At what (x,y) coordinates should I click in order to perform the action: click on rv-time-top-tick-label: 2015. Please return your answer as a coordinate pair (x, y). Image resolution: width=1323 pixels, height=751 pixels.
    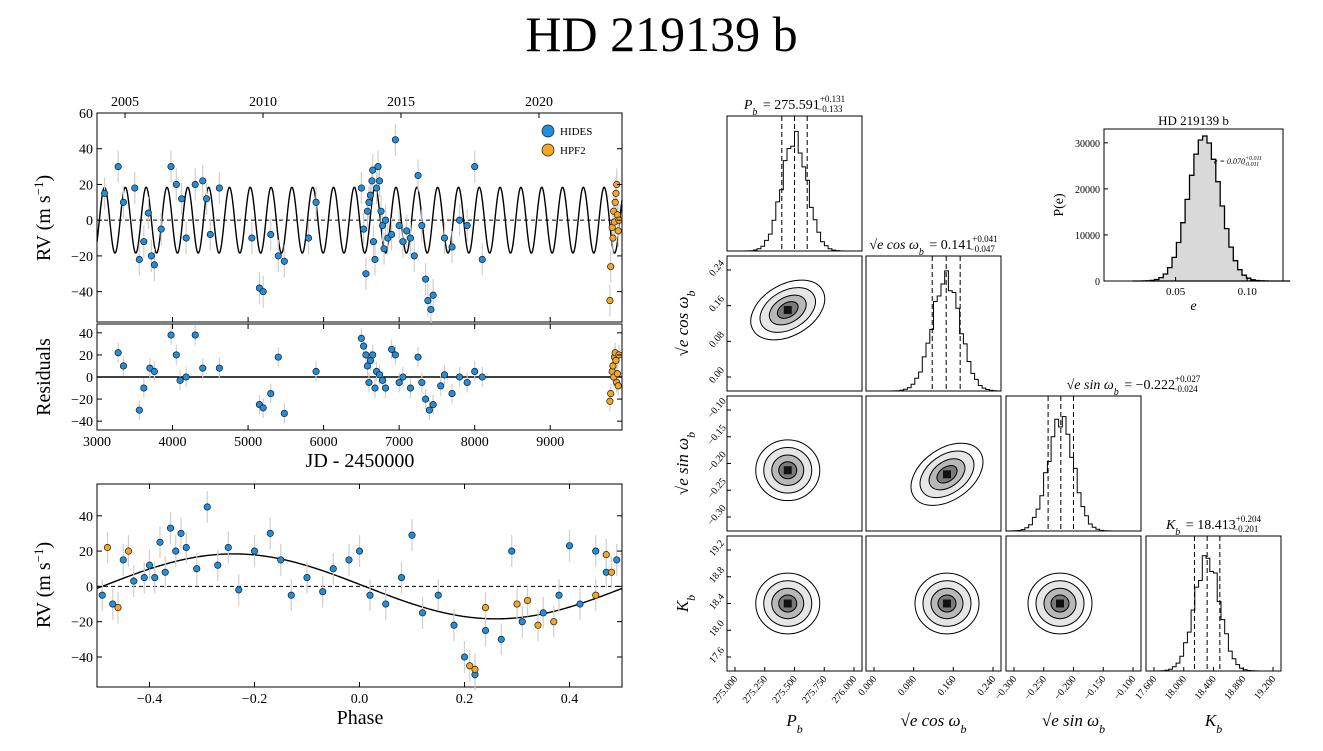
    Looking at the image, I should click on (401, 102).